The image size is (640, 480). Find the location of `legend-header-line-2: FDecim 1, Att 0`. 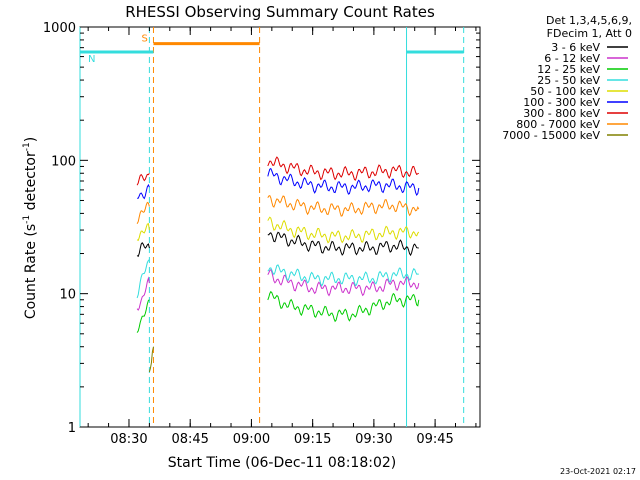

legend-header-line-2: FDecim 1, Att 0 is located at coordinates (589, 33).